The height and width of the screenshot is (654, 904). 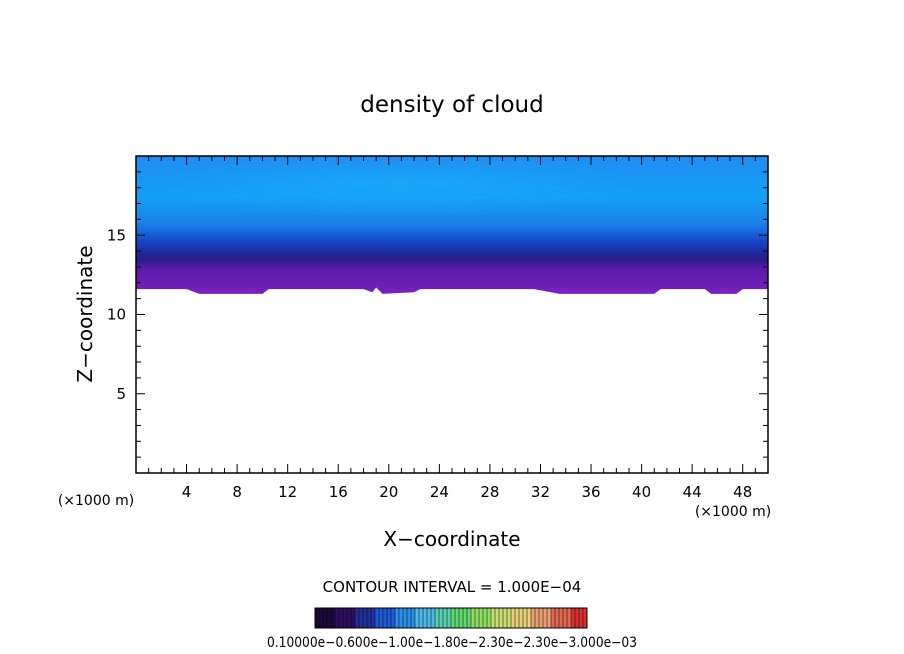 I want to click on x-tick-label: 36, so click(x=590, y=492).